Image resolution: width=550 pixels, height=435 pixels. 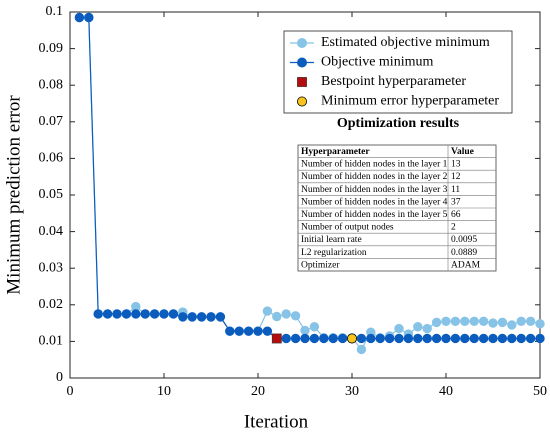 I want to click on x-tick-label: 50, so click(x=540, y=391).